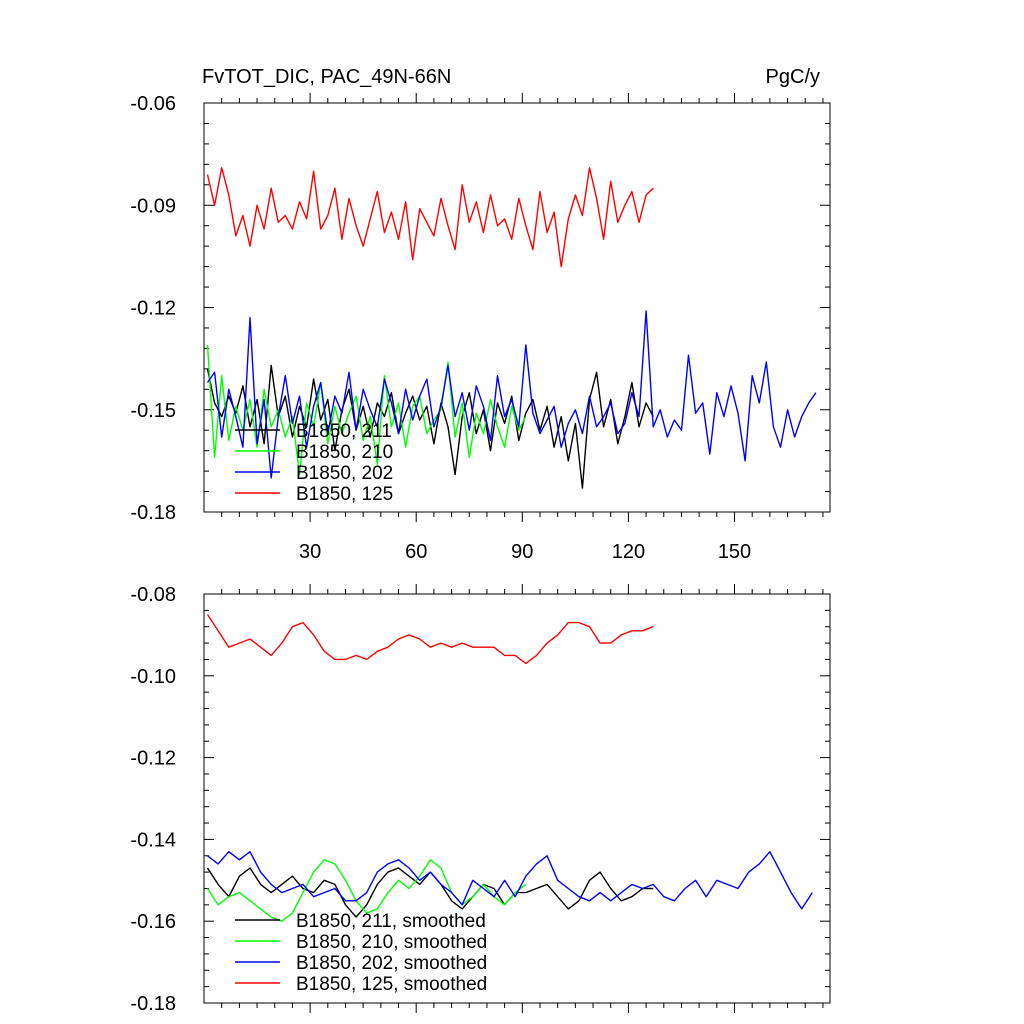 This screenshot has height=1024, width=1024. Describe the element at coordinates (153, 677) in the screenshot. I see `y-tick-label: -0.10` at that location.